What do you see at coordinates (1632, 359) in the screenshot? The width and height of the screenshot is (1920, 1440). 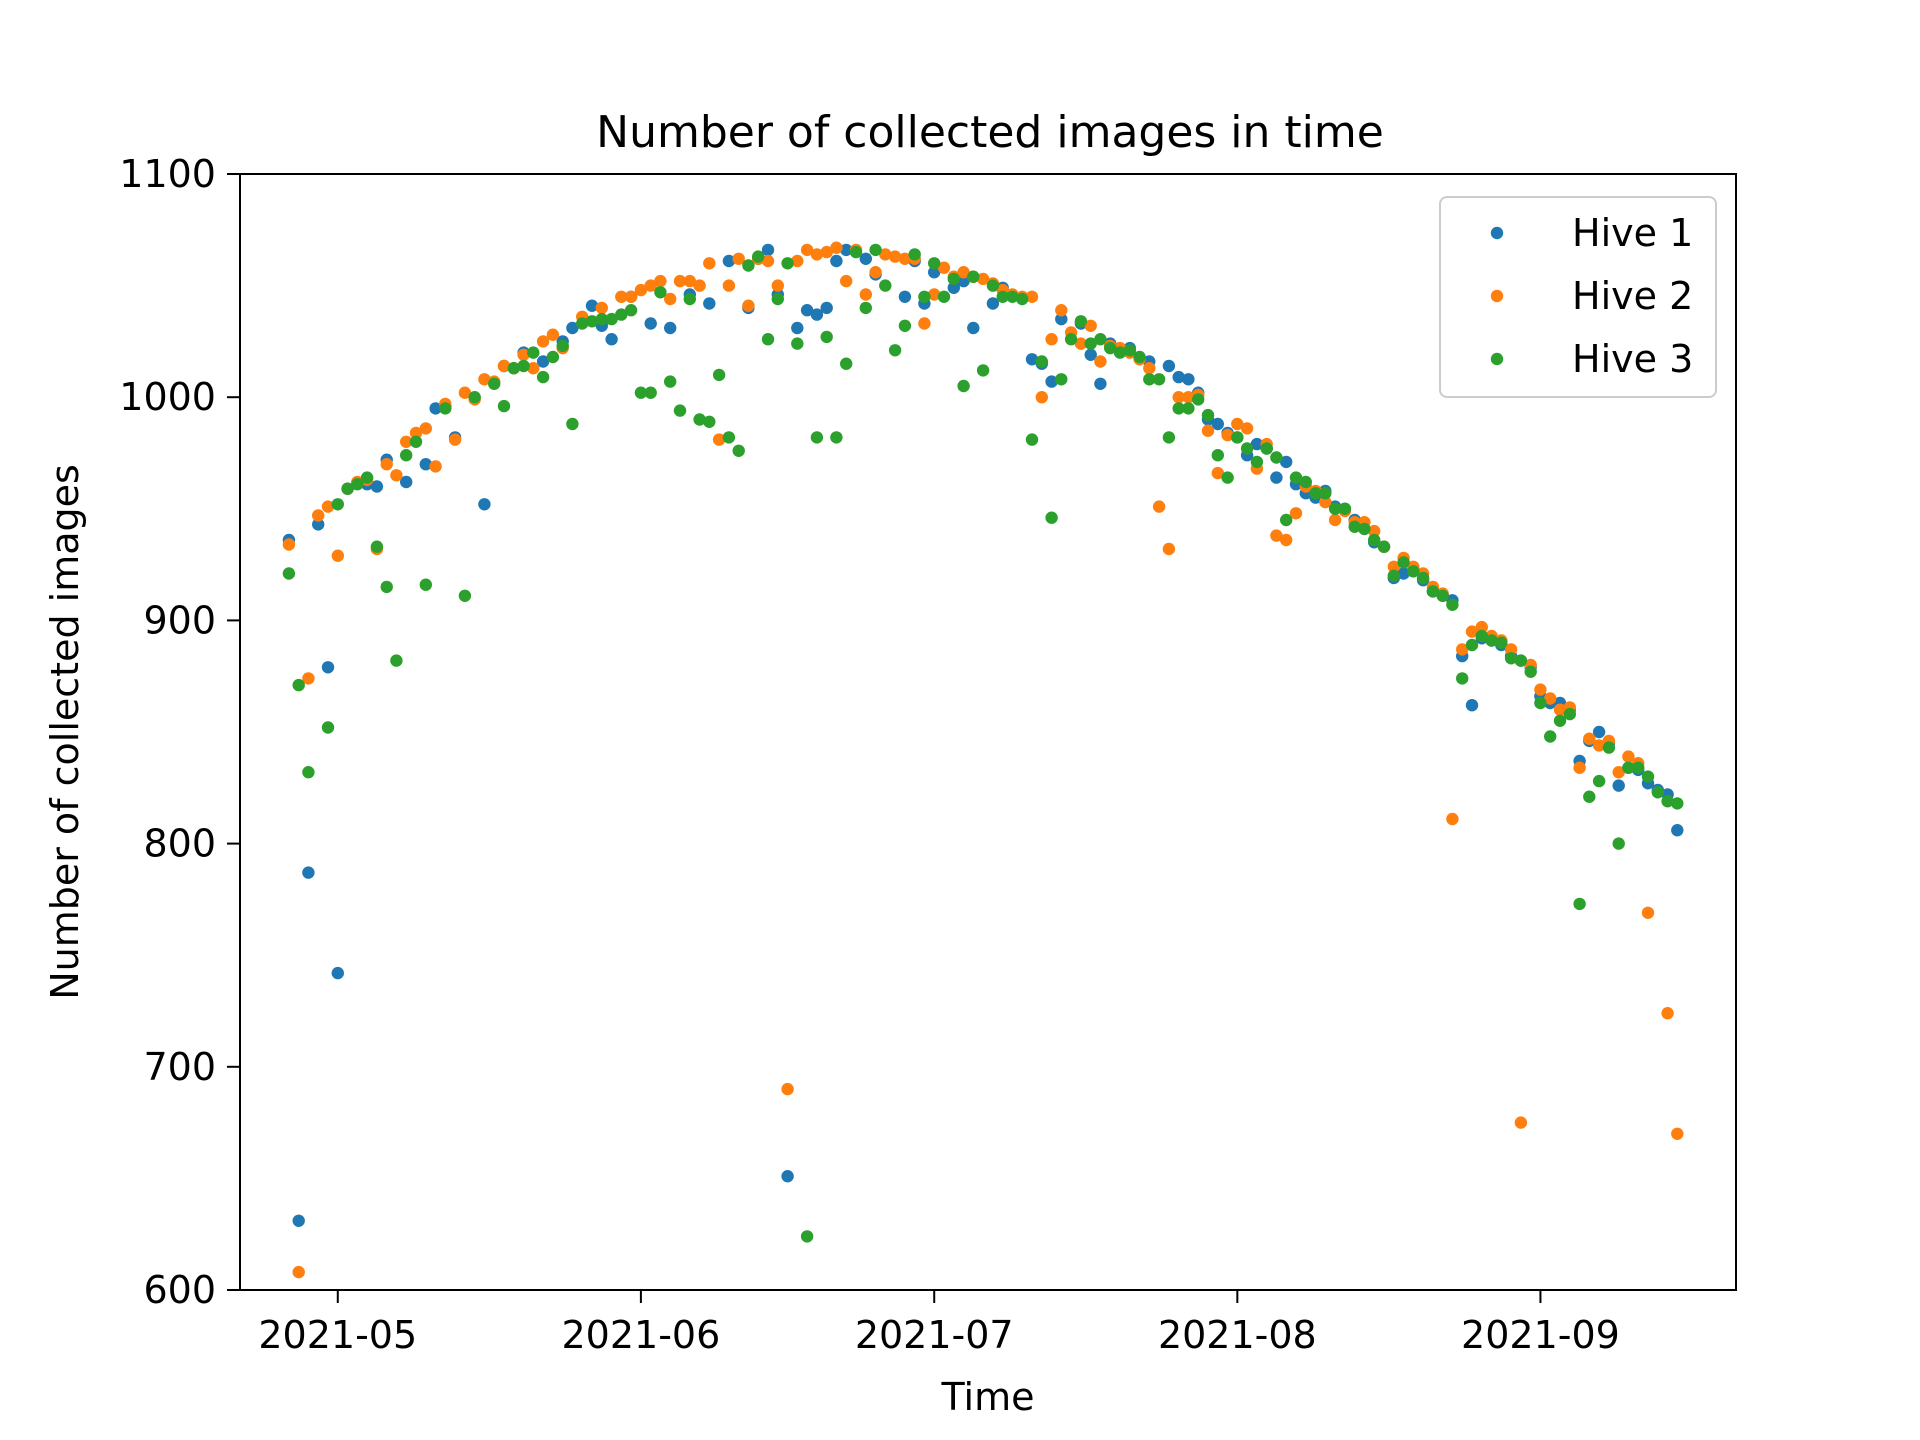 I see `legend-label: Hive 3` at bounding box center [1632, 359].